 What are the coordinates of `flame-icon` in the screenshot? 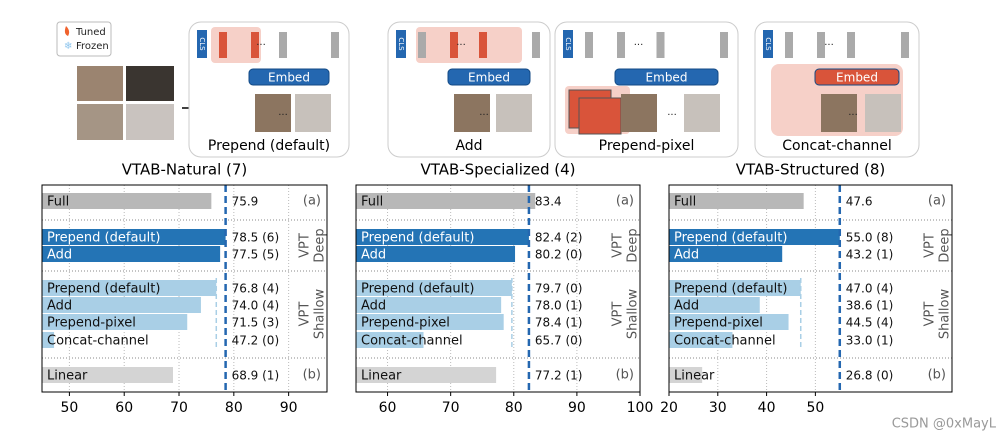 It's located at (67, 31).